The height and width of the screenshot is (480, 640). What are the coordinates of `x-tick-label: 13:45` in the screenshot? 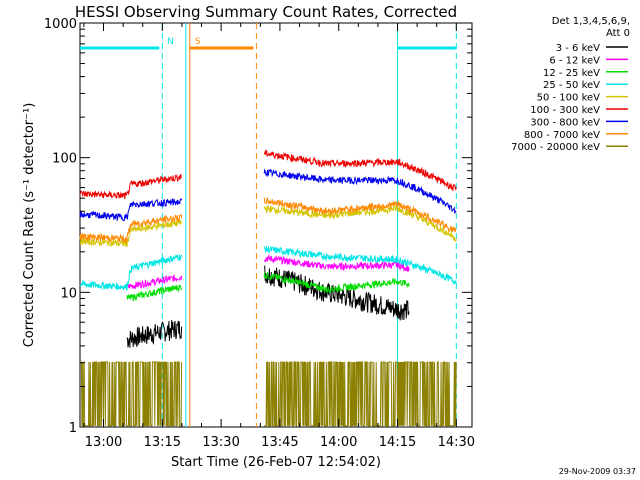 It's located at (279, 442).